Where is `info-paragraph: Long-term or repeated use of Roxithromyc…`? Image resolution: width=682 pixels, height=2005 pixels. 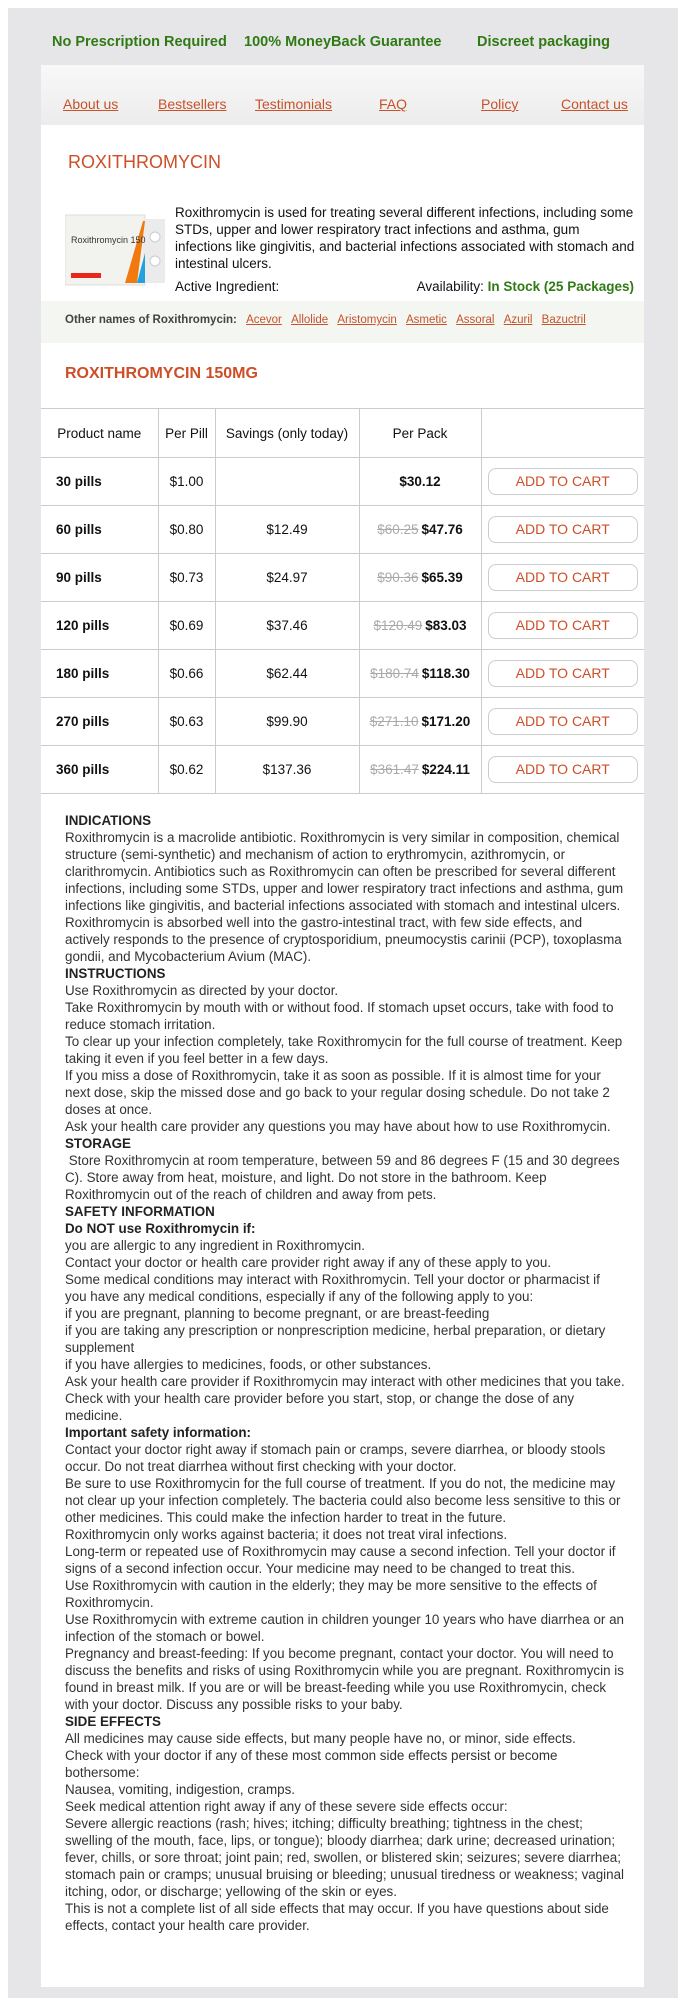
info-paragraph: Long-term or repeated use of Roxithromyc… is located at coordinates (342, 1560).